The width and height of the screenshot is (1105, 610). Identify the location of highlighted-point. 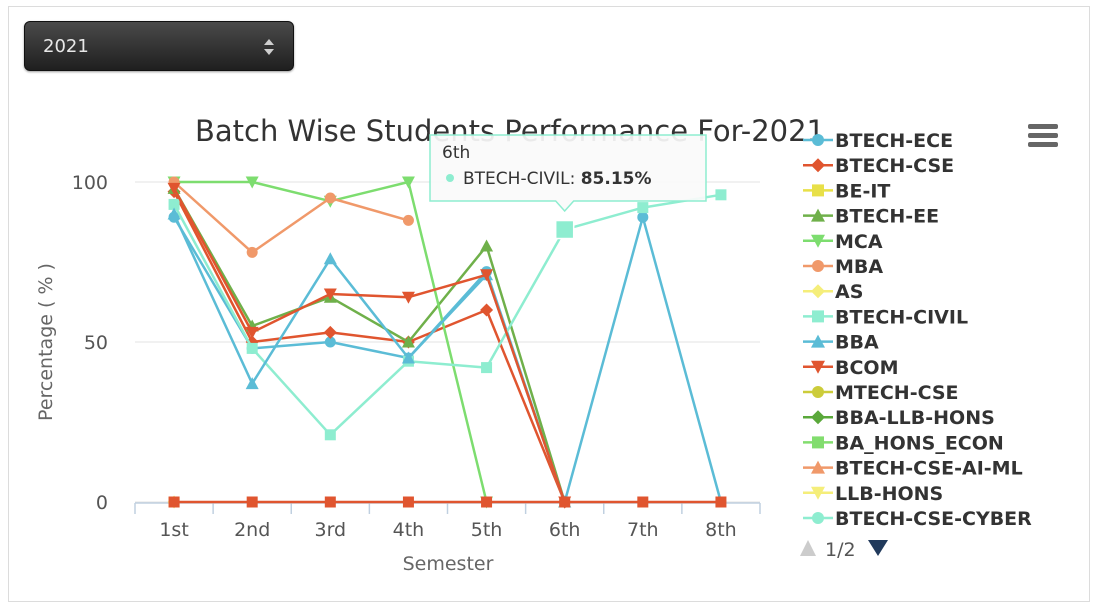
(564, 229).